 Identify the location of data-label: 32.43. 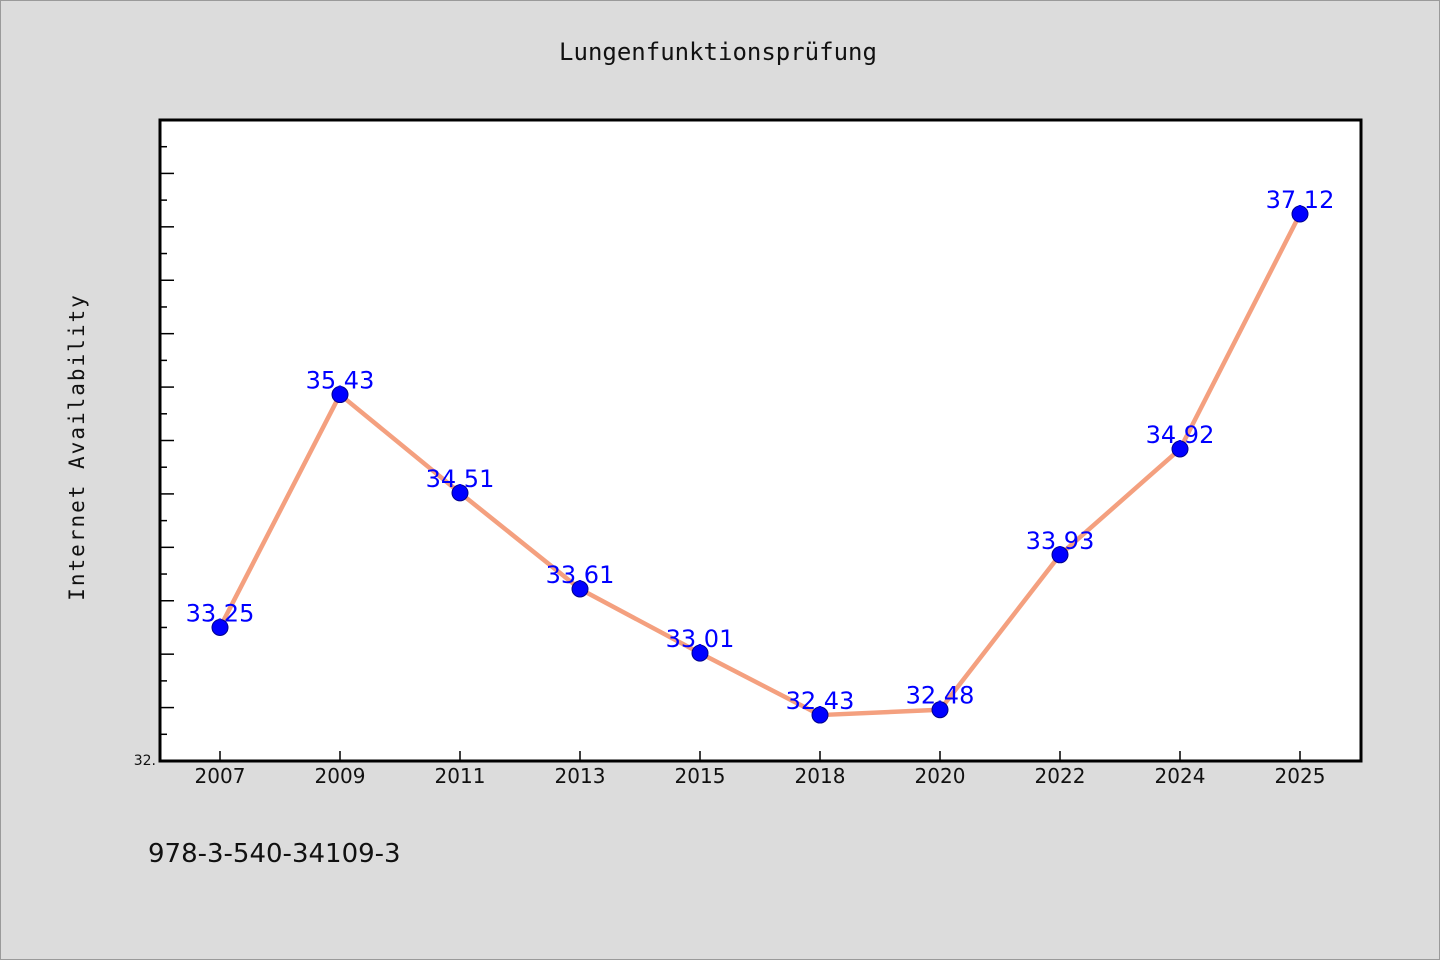
(820, 701).